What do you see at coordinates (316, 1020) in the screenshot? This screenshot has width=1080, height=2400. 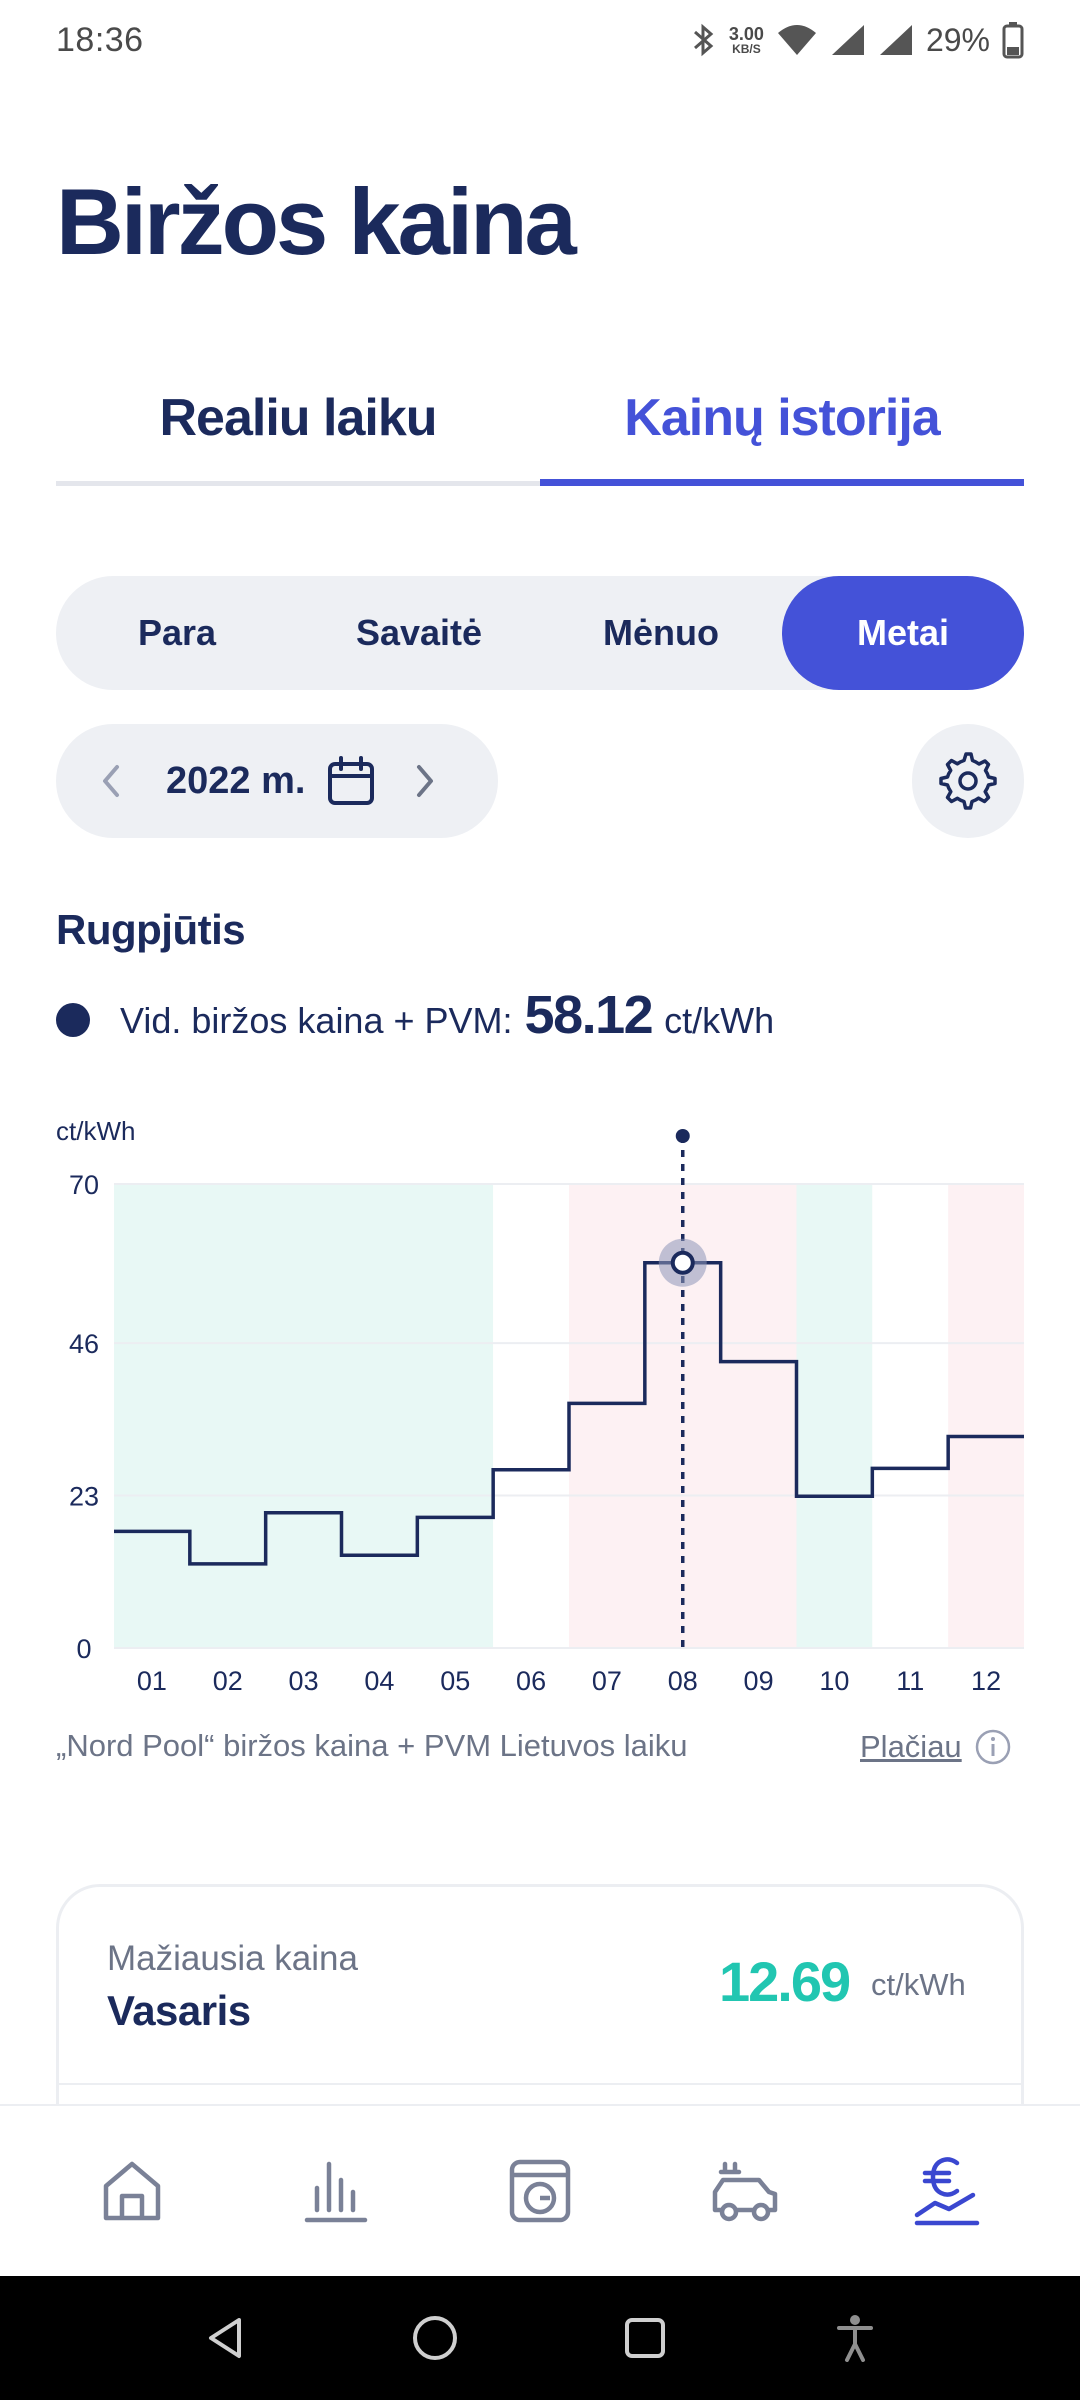 I see `average-price-label: Vid. biržos kaina + PVM:` at bounding box center [316, 1020].